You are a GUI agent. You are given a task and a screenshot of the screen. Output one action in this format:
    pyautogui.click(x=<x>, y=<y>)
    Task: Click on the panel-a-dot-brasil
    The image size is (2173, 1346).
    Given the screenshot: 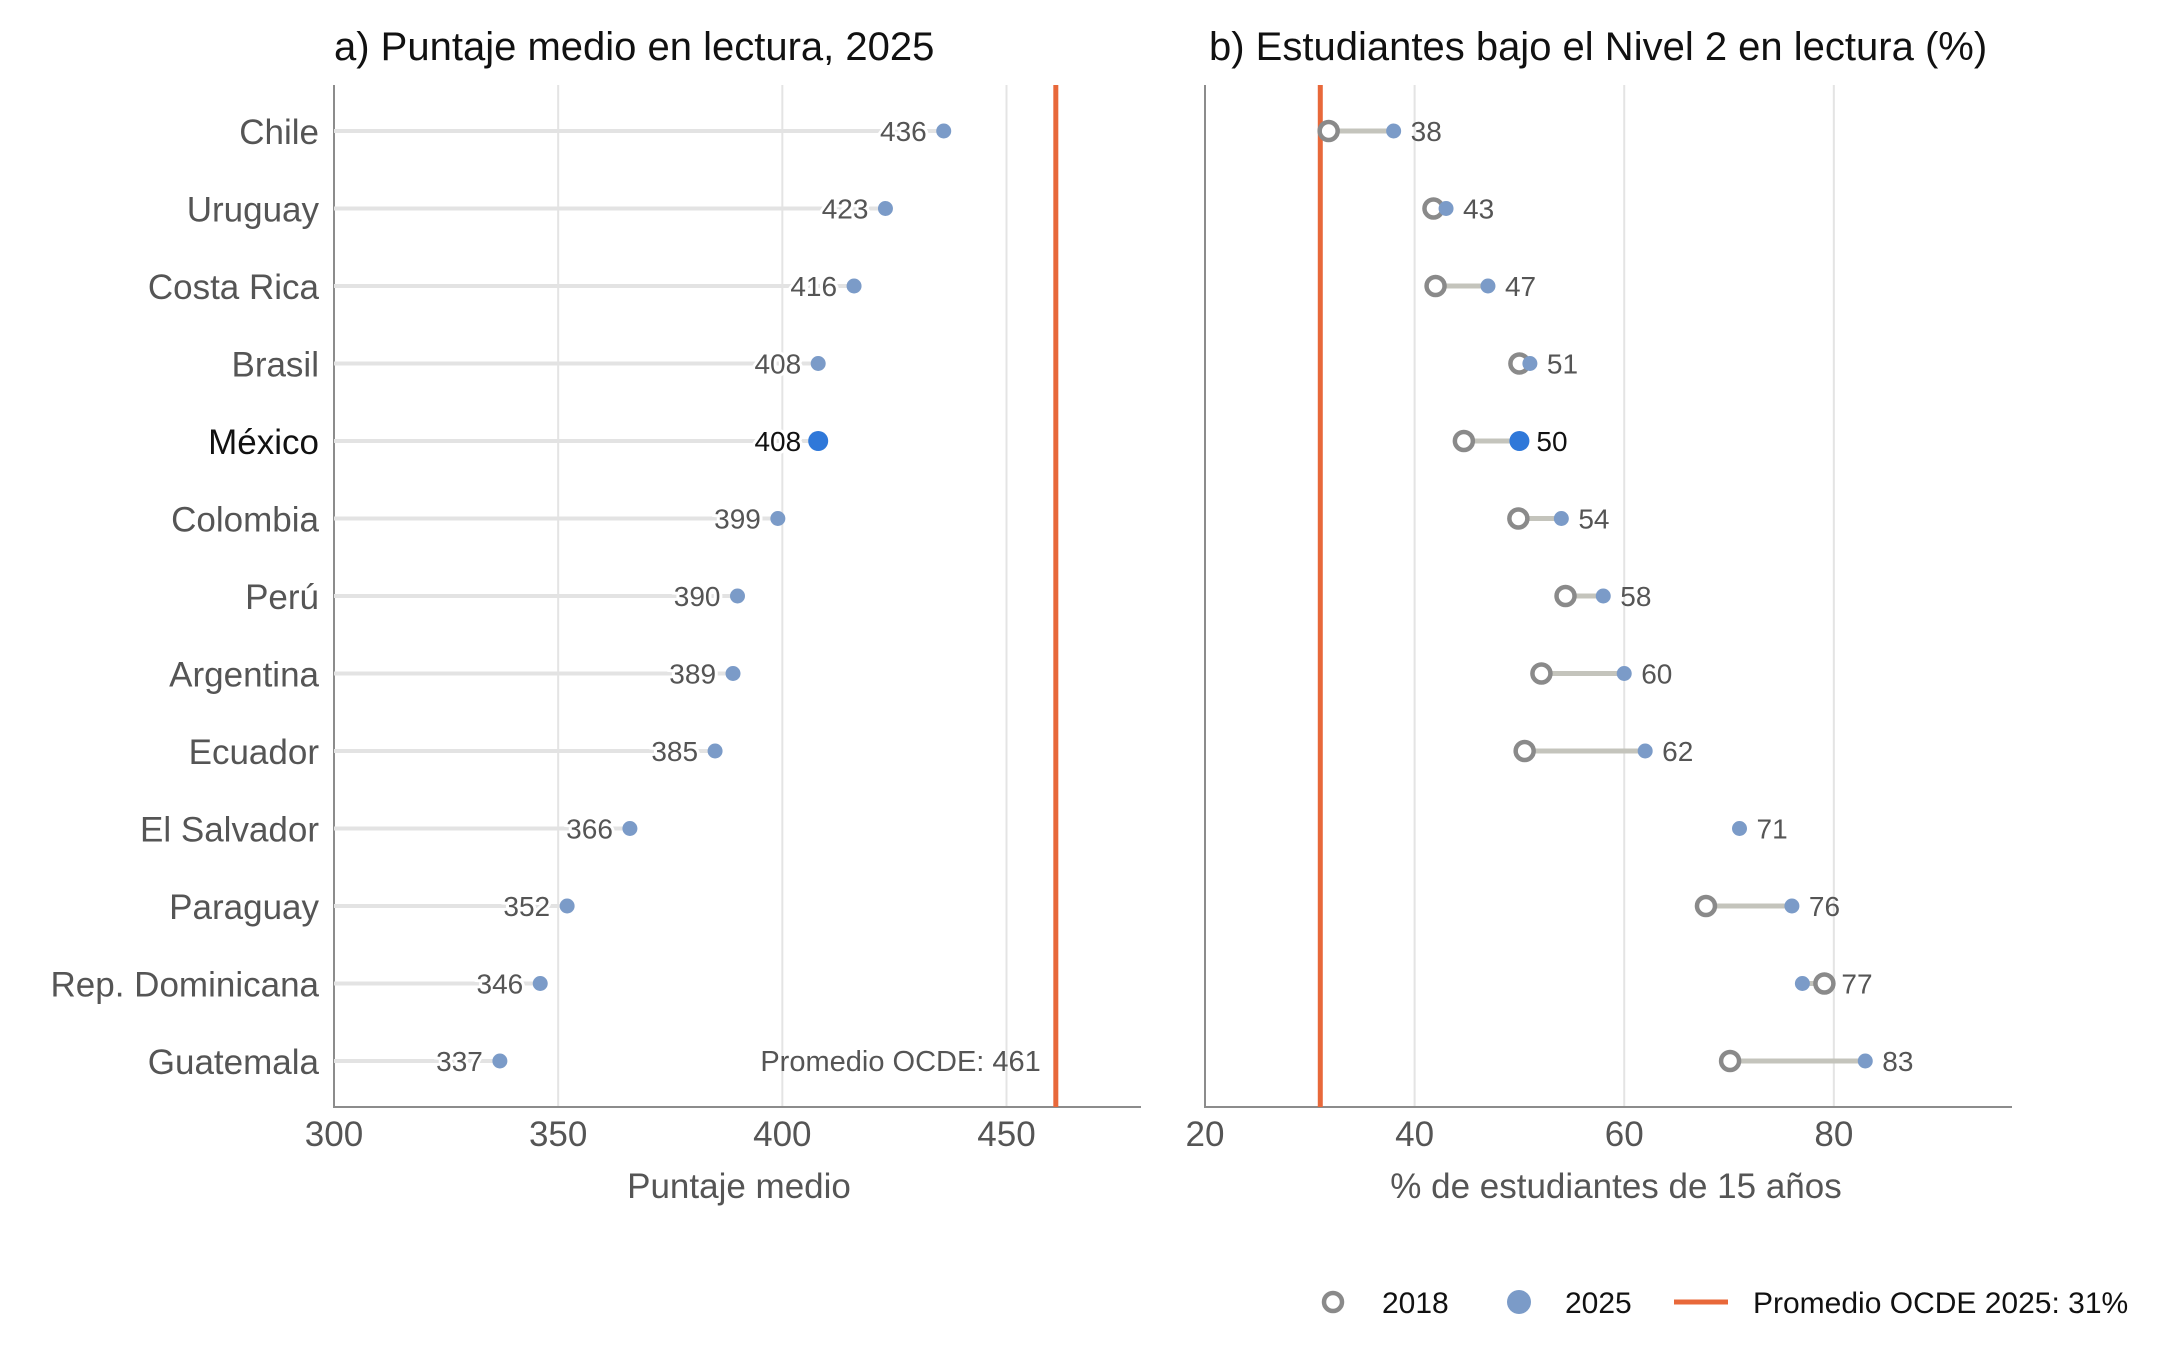 What is the action you would take?
    pyautogui.click(x=818, y=363)
    